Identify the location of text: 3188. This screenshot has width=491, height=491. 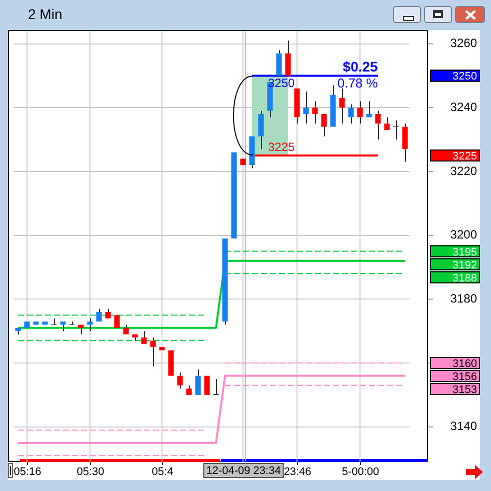
(465, 278).